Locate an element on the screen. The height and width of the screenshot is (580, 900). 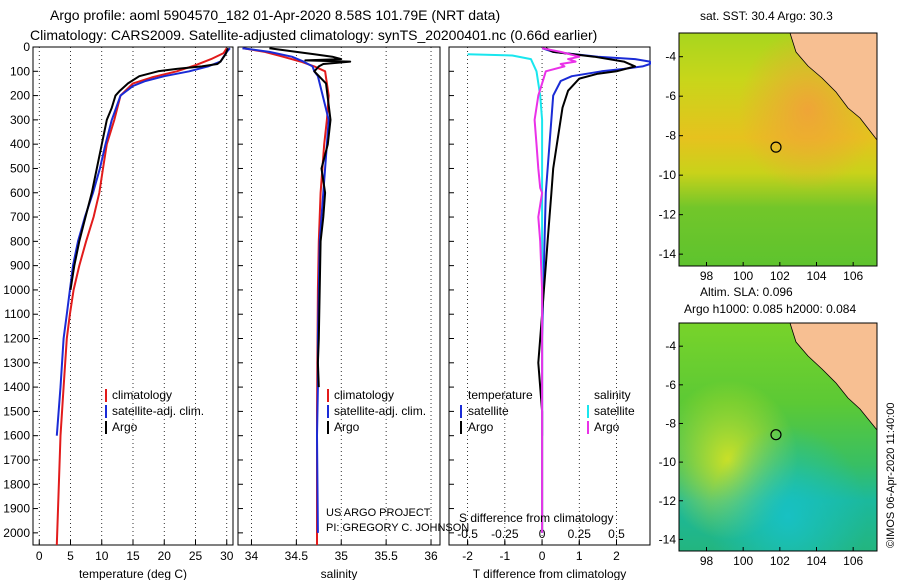
y-tick-label: 100 is located at coordinates (20, 71).